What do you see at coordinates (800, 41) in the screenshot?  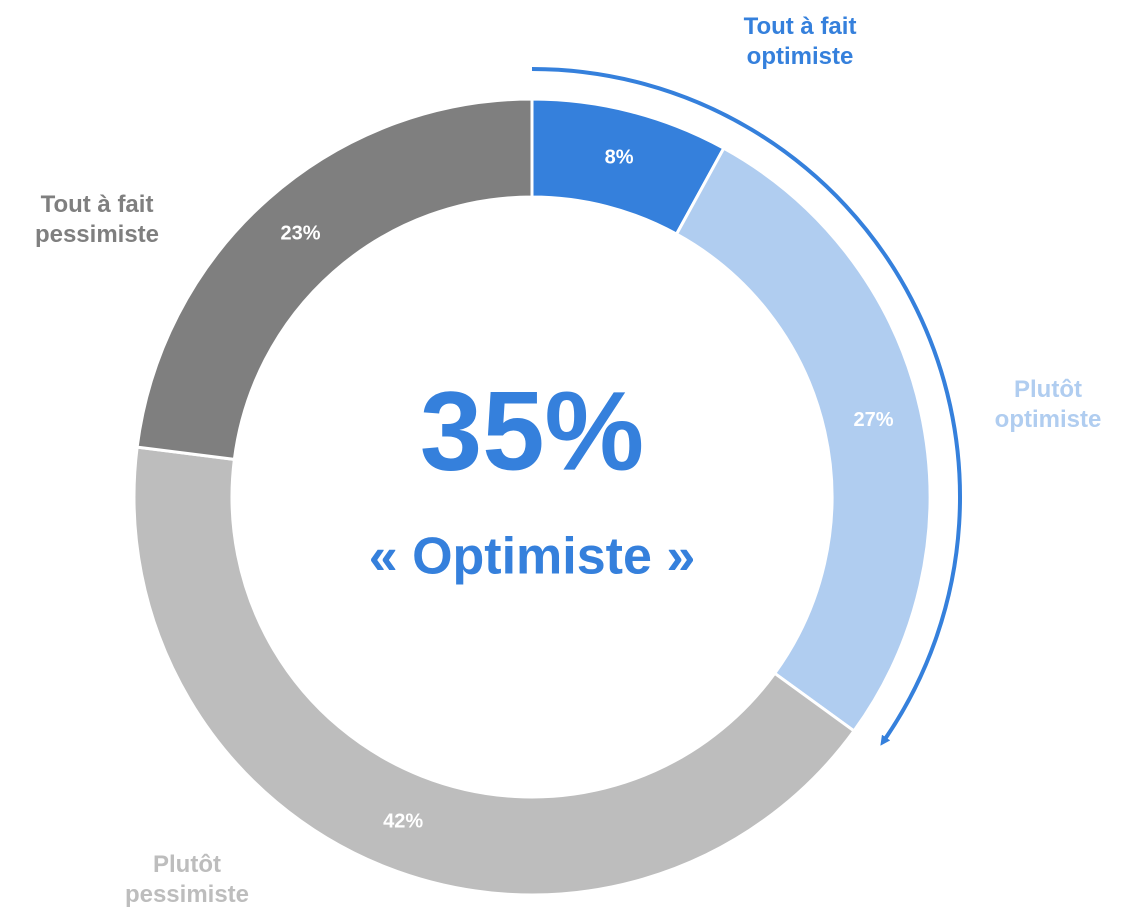 I see `category-label: Tout à fait optimiste` at bounding box center [800, 41].